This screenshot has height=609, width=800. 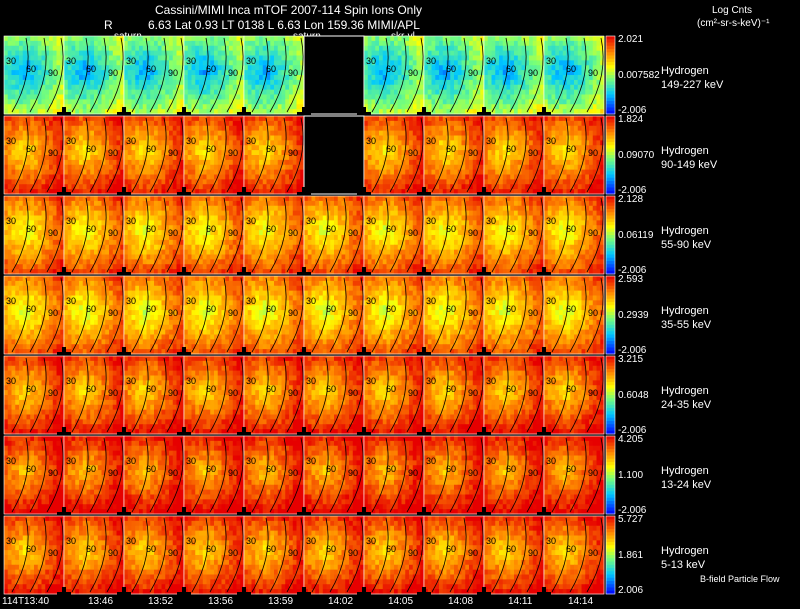 What do you see at coordinates (461, 601) in the screenshot?
I see `time-label: 14:08` at bounding box center [461, 601].